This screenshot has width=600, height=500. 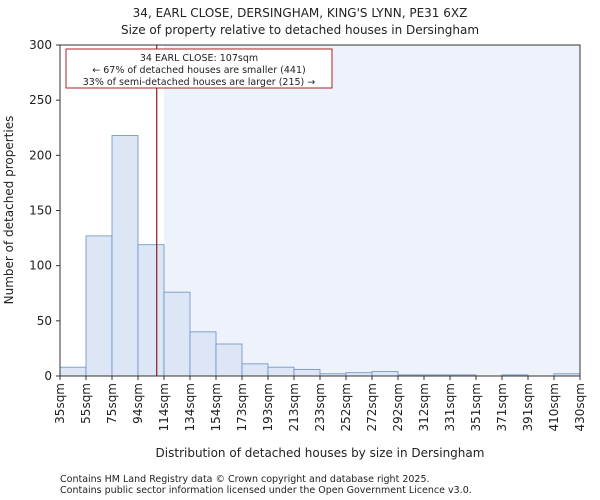 I want to click on y-axis: 0 50 100 150 200 250 300, so click(x=44, y=210).